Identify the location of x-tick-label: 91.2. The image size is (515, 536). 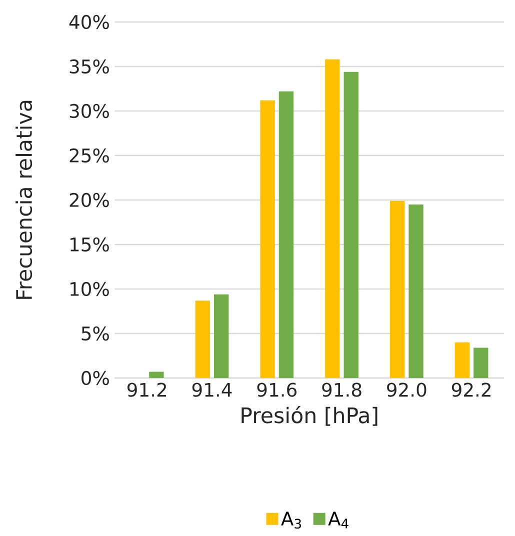
(147, 389).